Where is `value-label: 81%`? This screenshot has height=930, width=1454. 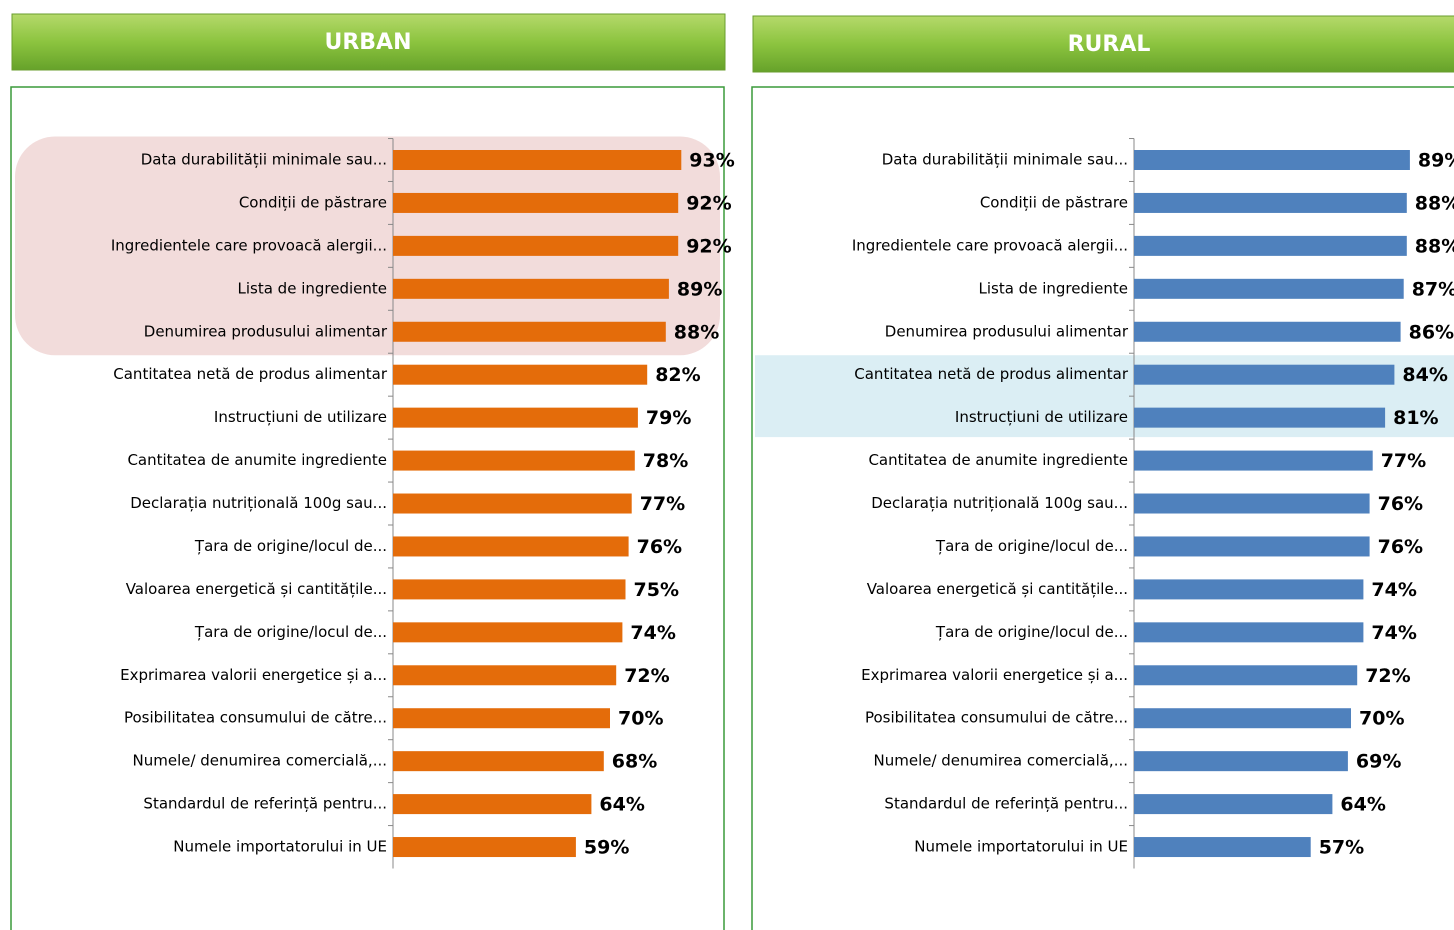 value-label: 81% is located at coordinates (1415, 418).